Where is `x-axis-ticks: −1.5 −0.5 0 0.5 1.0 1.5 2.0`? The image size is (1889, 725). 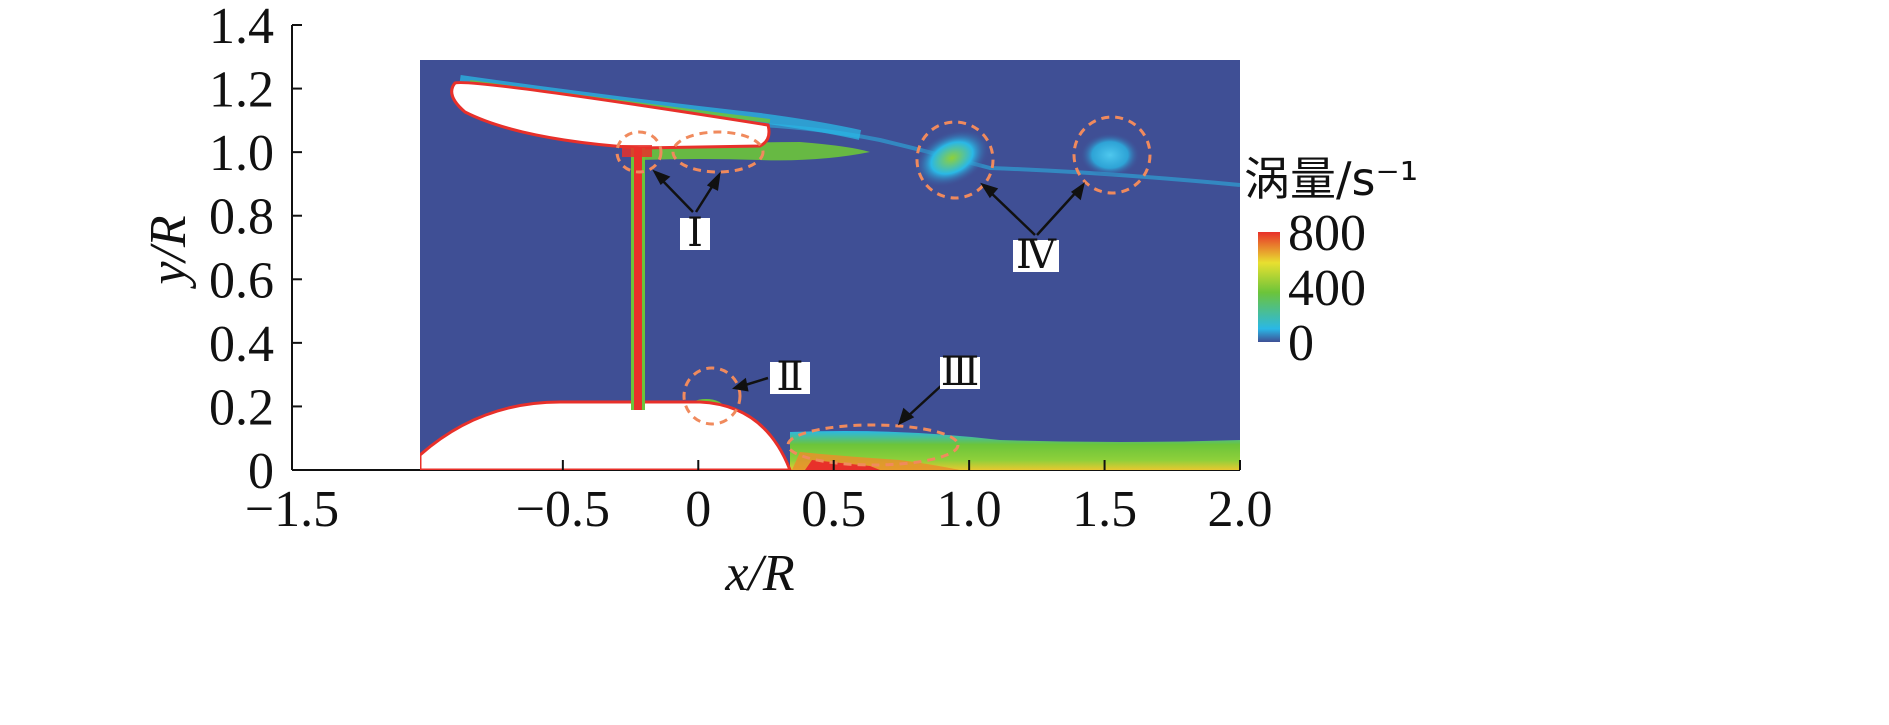 x-axis-ticks: −1.5 −0.5 0 0.5 1.0 1.5 2.0 is located at coordinates (759, 499).